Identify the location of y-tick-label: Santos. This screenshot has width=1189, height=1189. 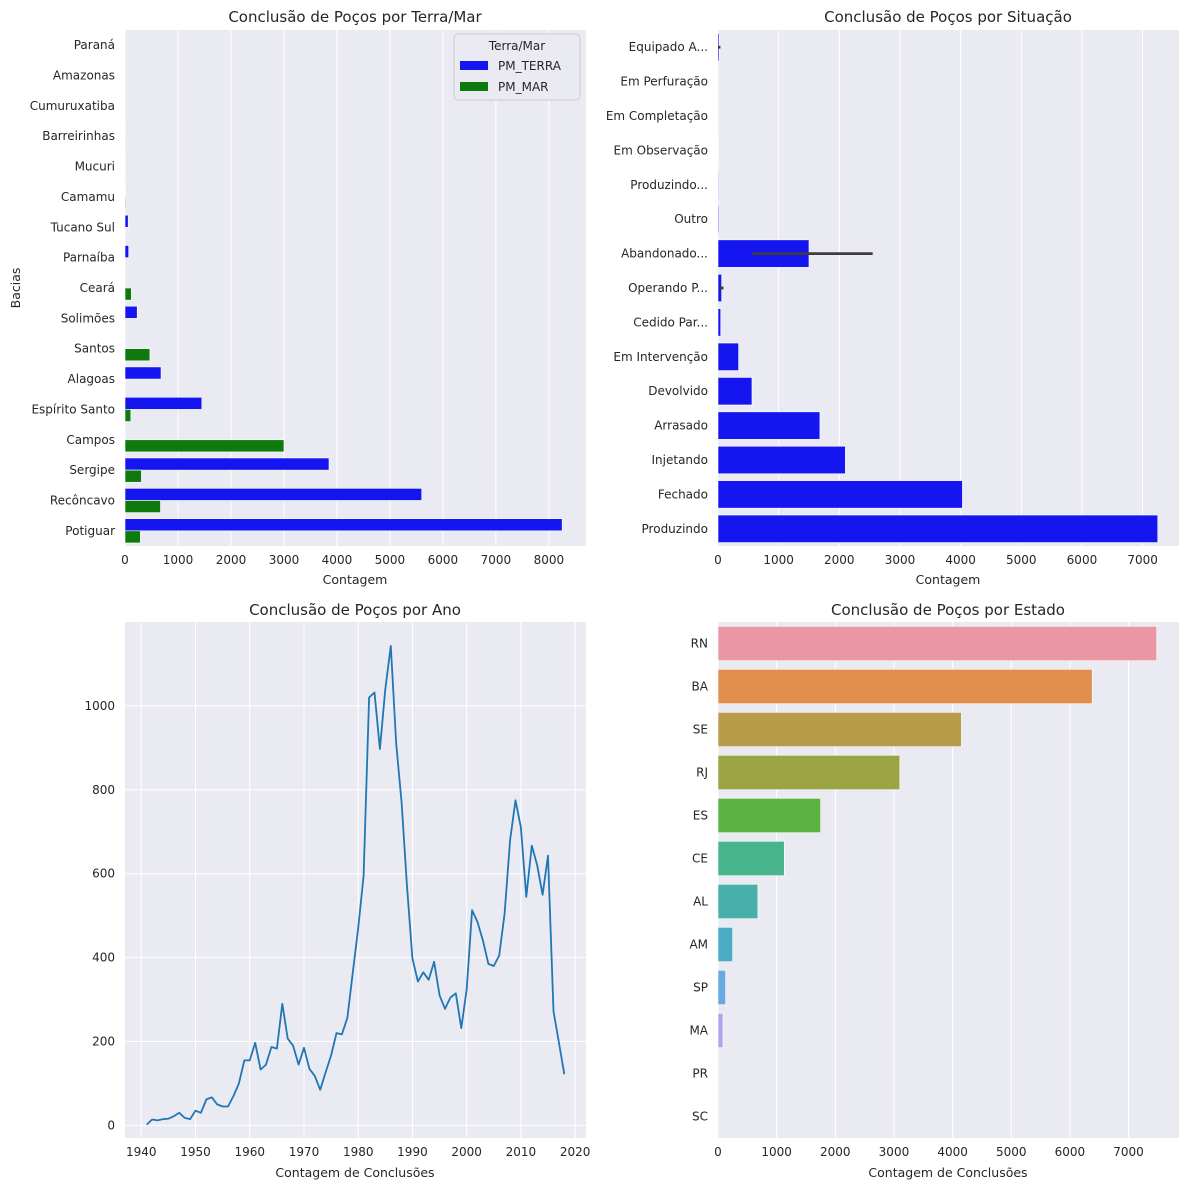
(94, 349).